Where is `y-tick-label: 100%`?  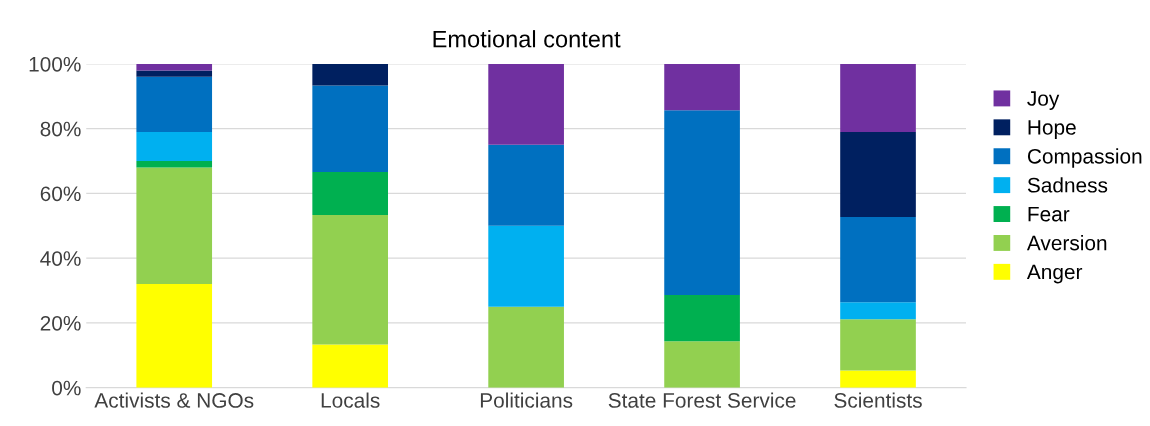
y-tick-label: 100% is located at coordinates (55, 64).